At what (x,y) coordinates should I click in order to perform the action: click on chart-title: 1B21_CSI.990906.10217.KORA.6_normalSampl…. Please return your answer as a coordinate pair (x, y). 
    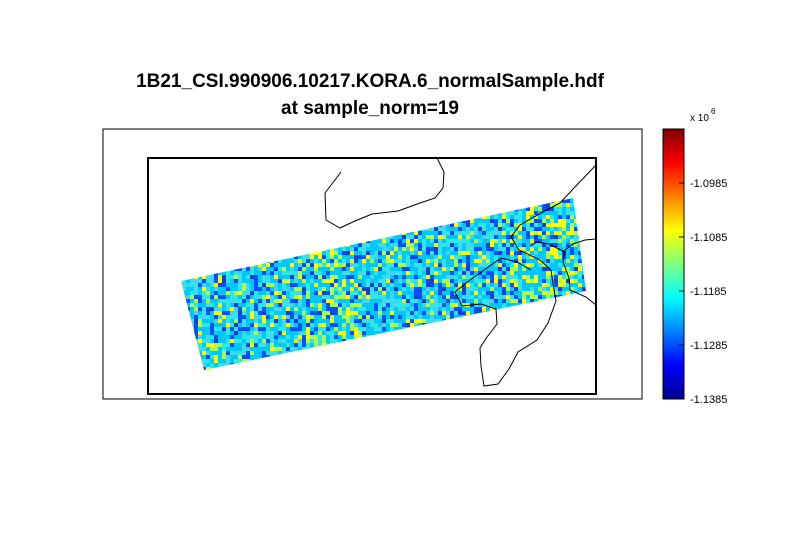
    Looking at the image, I should click on (370, 81).